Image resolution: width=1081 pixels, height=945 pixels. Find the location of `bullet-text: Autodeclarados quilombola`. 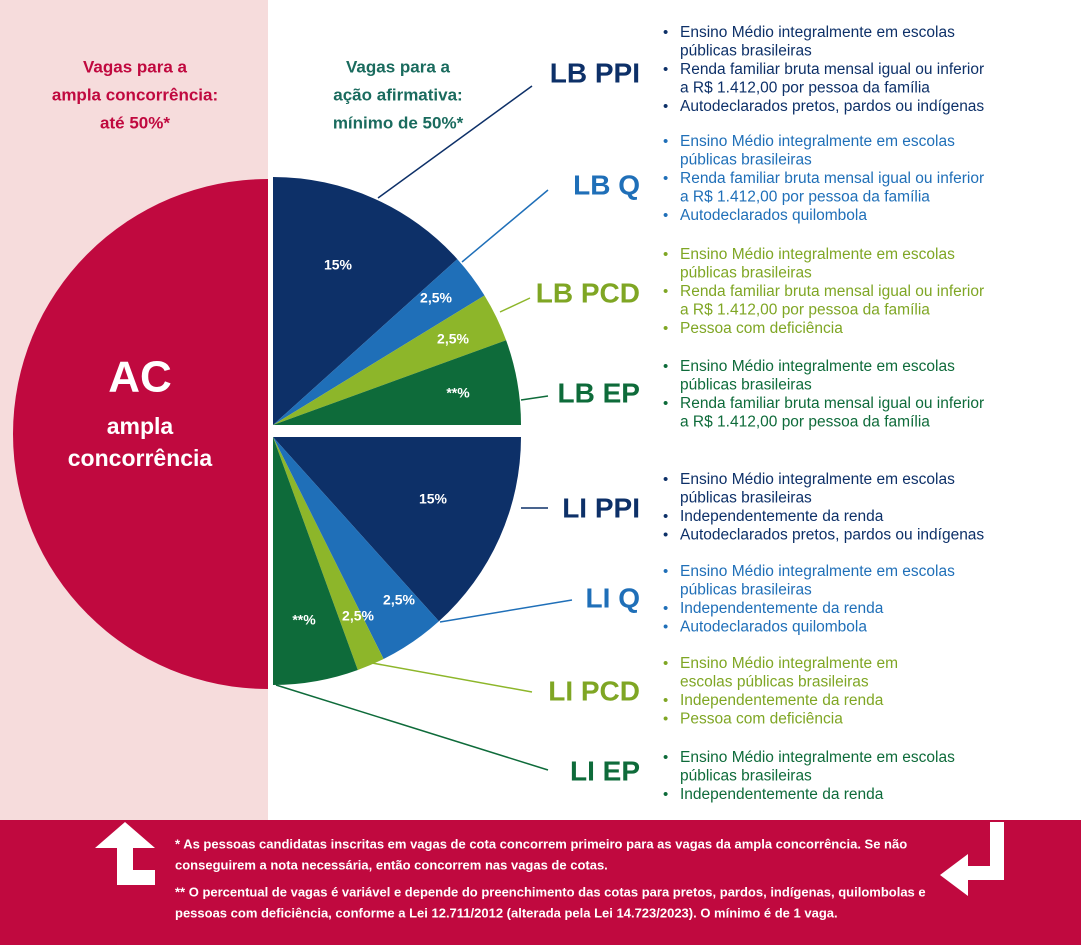

bullet-text: Autodeclarados quilombola is located at coordinates (773, 627).